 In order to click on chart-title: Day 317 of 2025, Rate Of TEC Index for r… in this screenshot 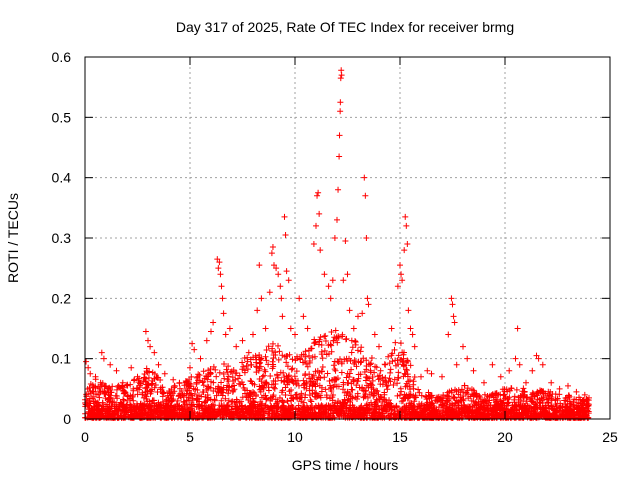, I will do `click(345, 27)`.